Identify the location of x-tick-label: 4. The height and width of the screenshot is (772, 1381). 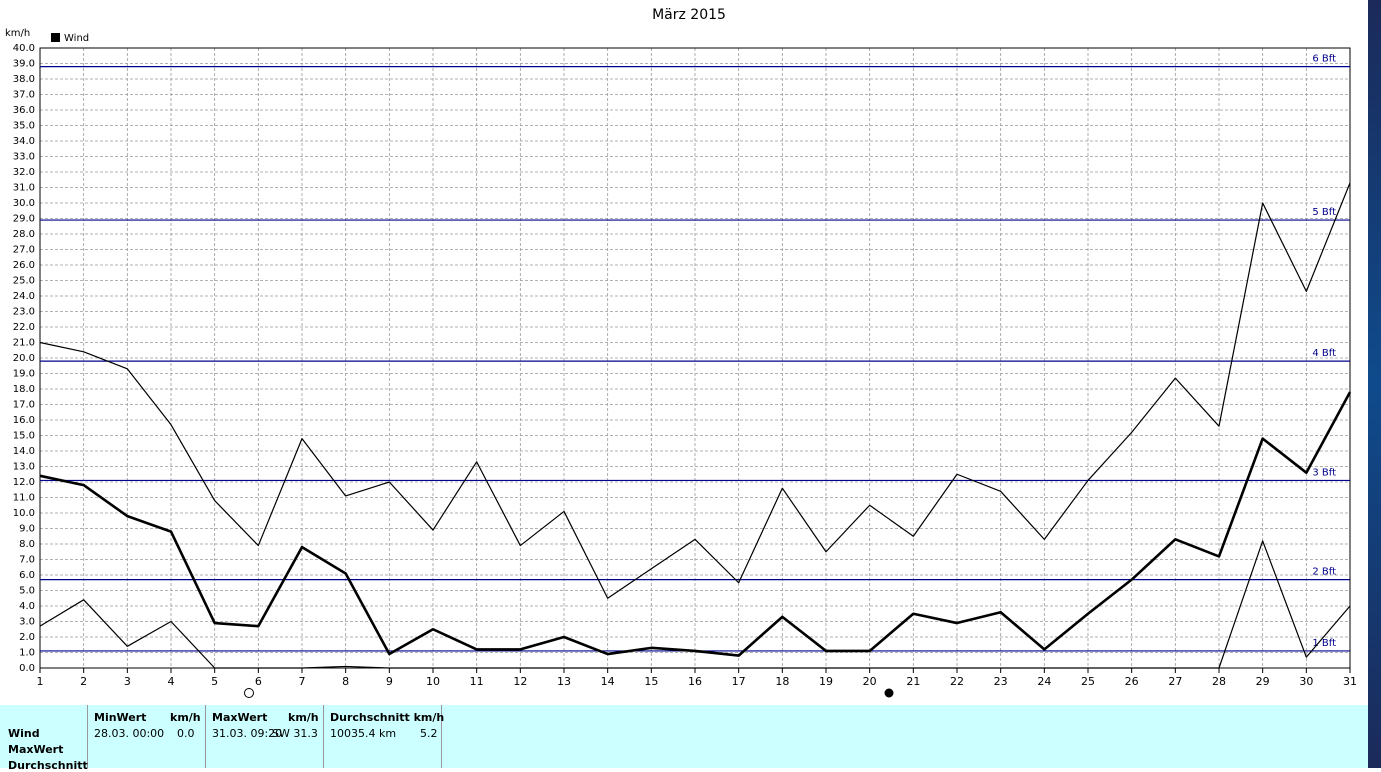
(171, 681).